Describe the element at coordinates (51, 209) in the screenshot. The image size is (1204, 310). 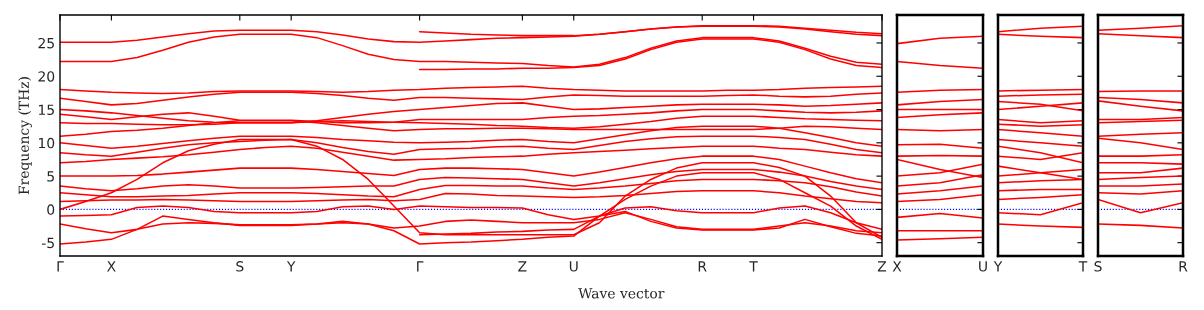
I see `y-tick-label: 0` at that location.